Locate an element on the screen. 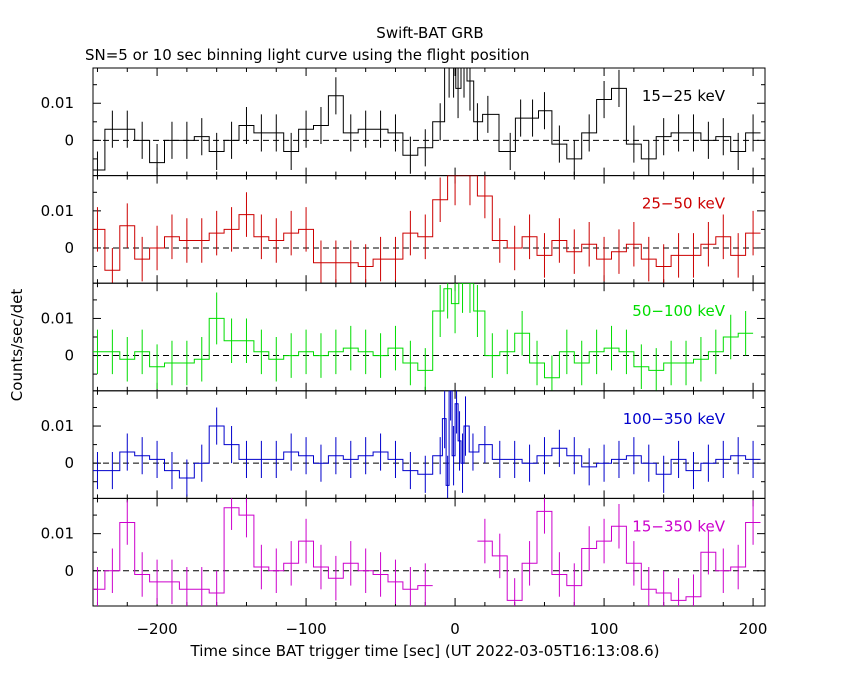 This screenshot has height=680, width=850. band-label: 50−100 keV is located at coordinates (678, 311).